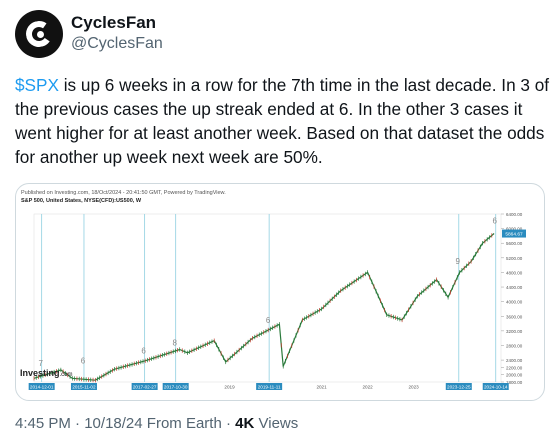 Image resolution: width=560 pixels, height=441 pixels. Describe the element at coordinates (229, 386) in the screenshot. I see `x-tick-label: 2019` at that location.